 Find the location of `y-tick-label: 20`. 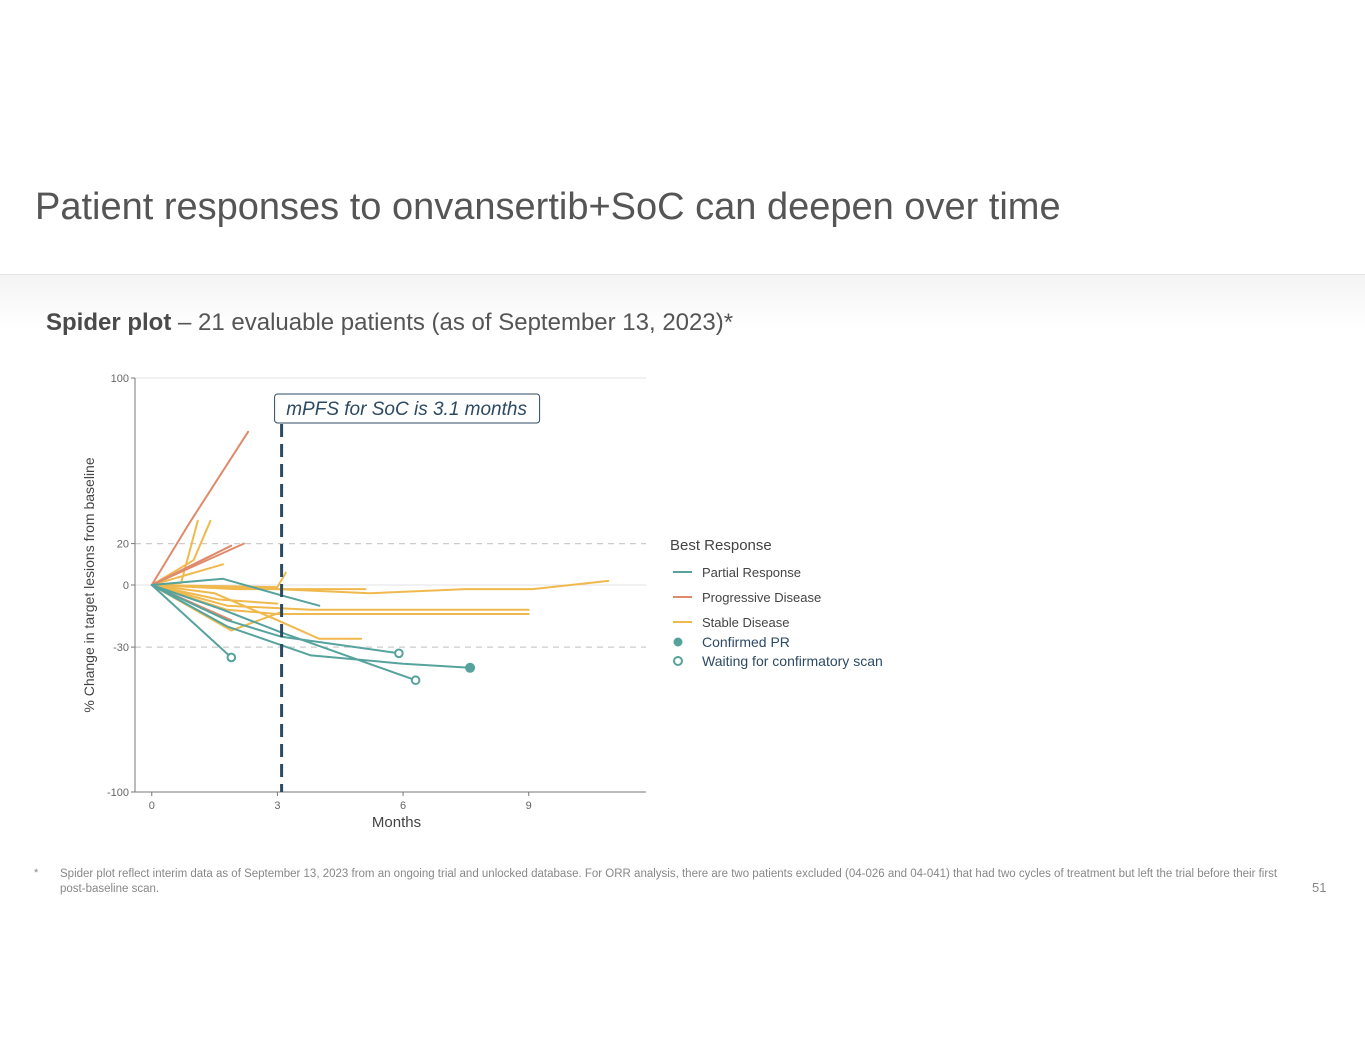

y-tick-label: 20 is located at coordinates (123, 545).